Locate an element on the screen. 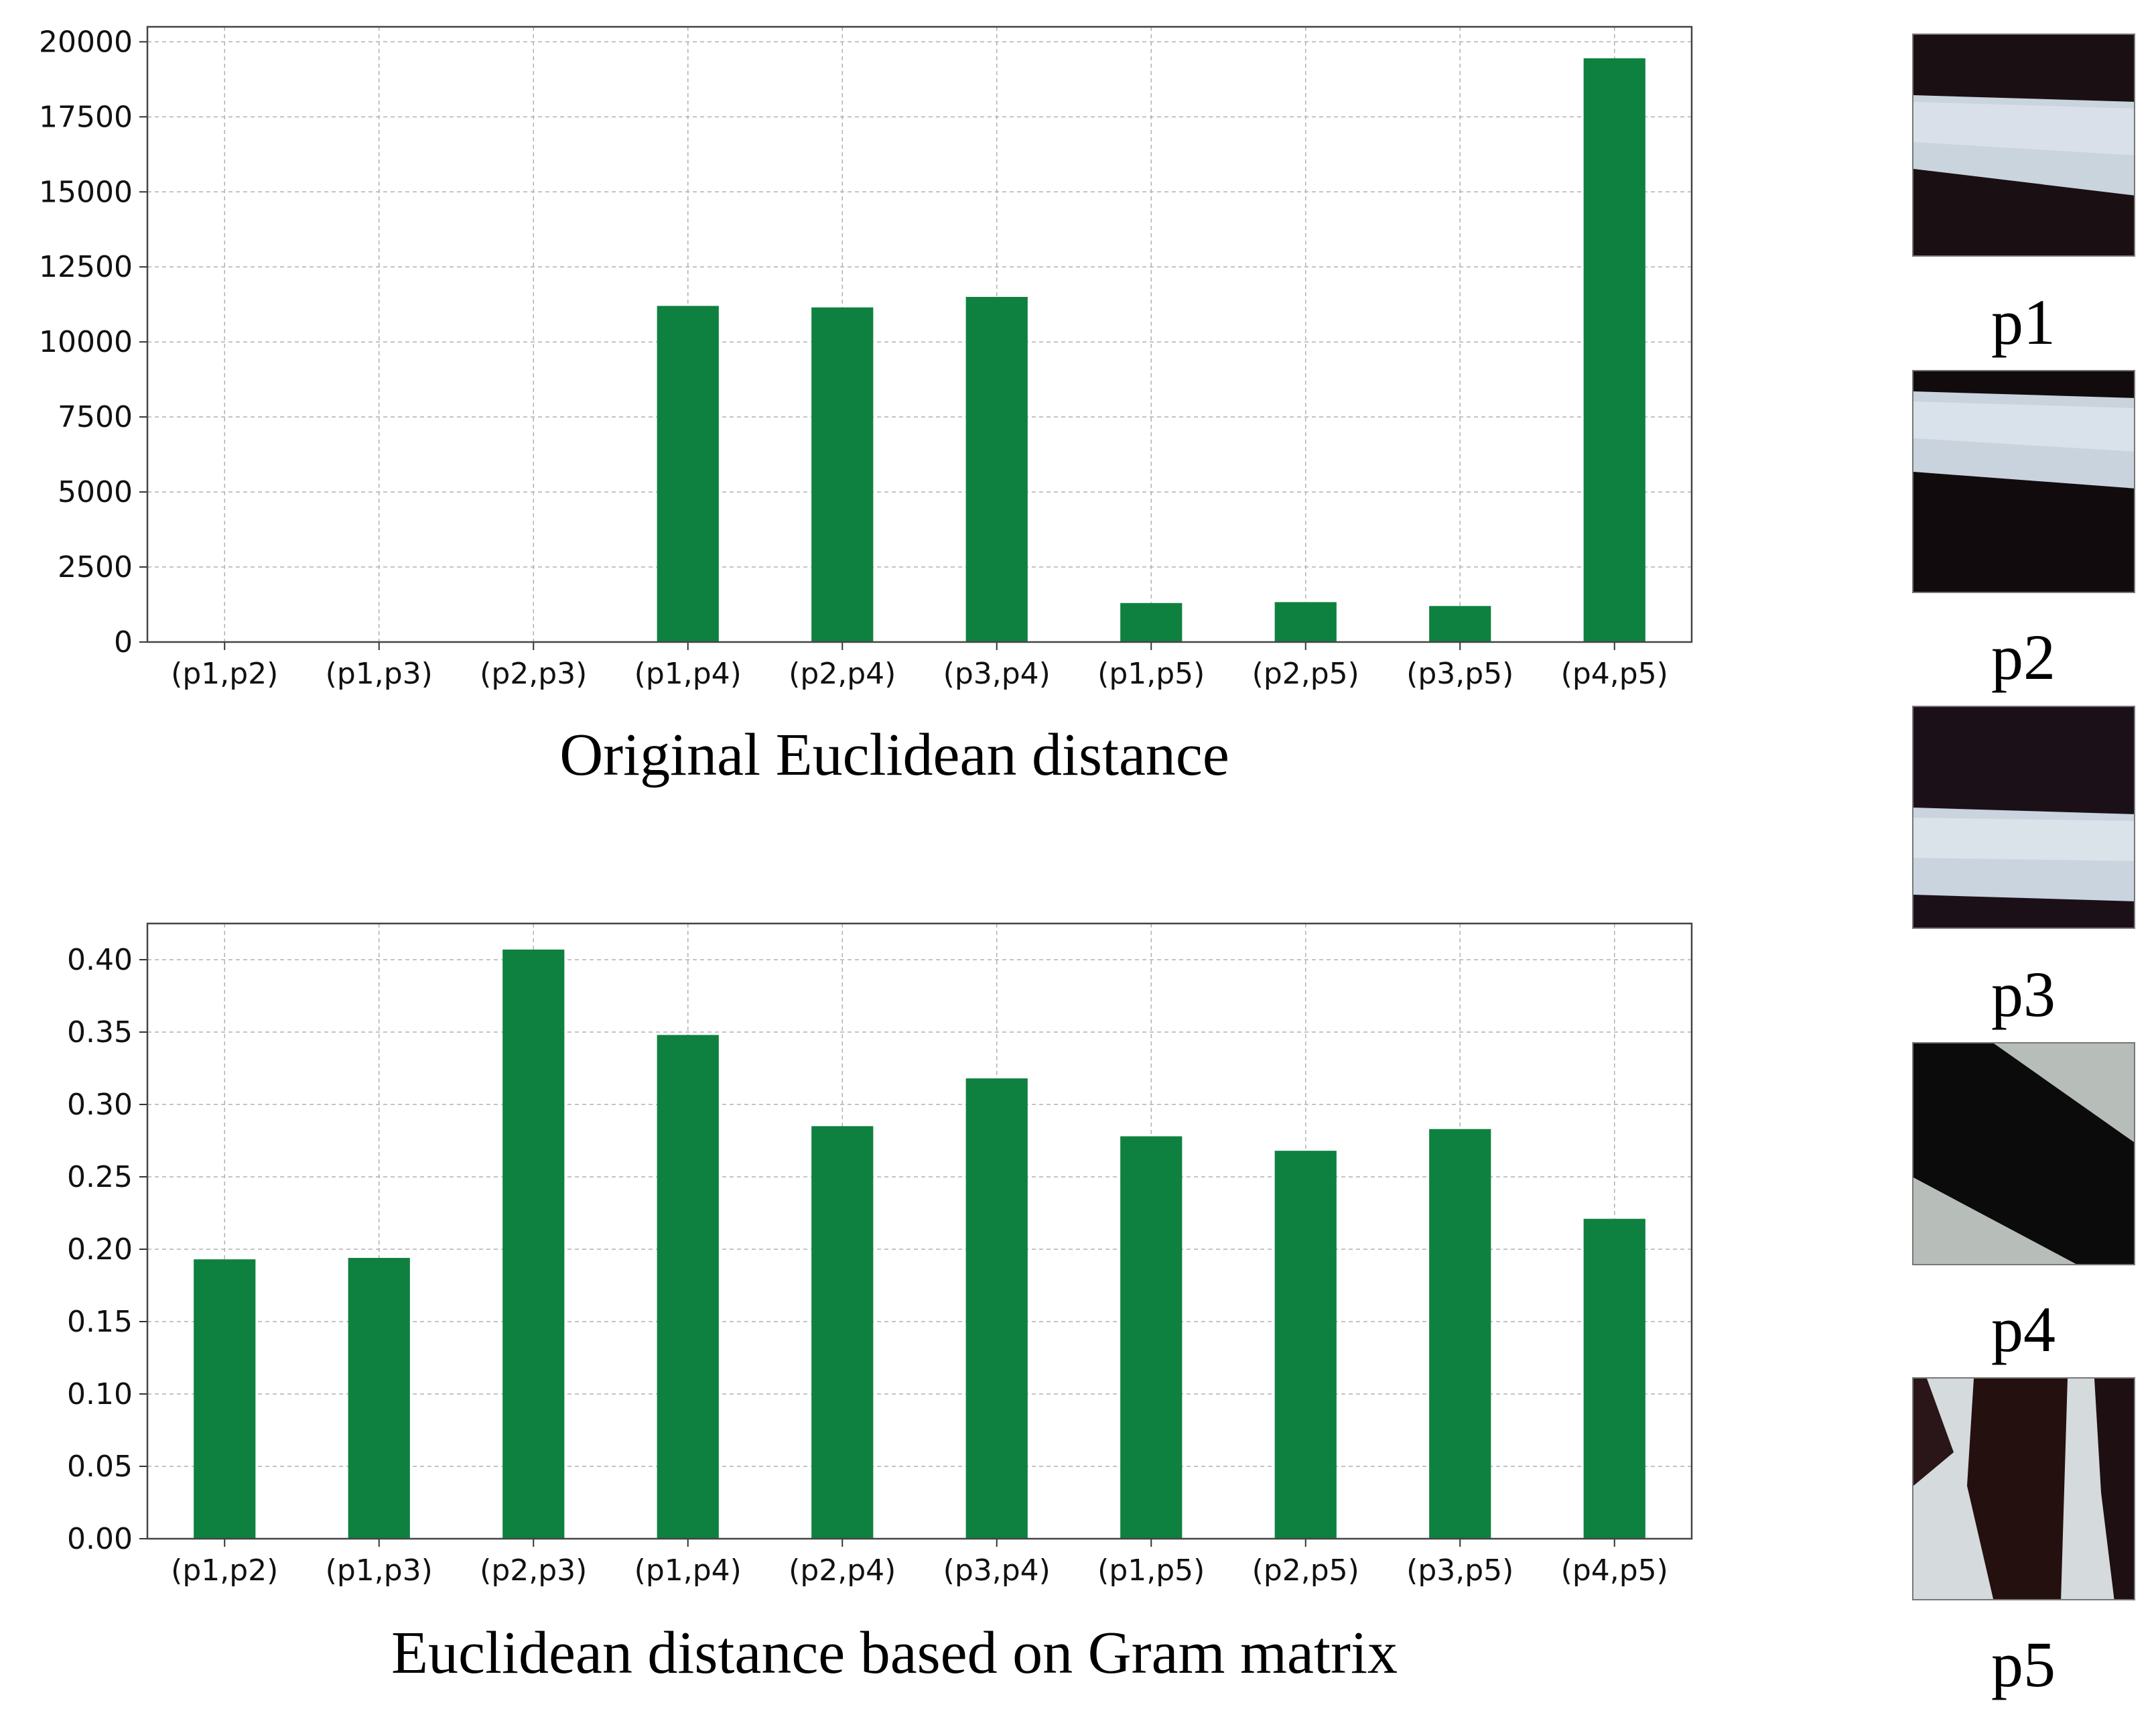  y-tick-label: 0 is located at coordinates (124, 642).